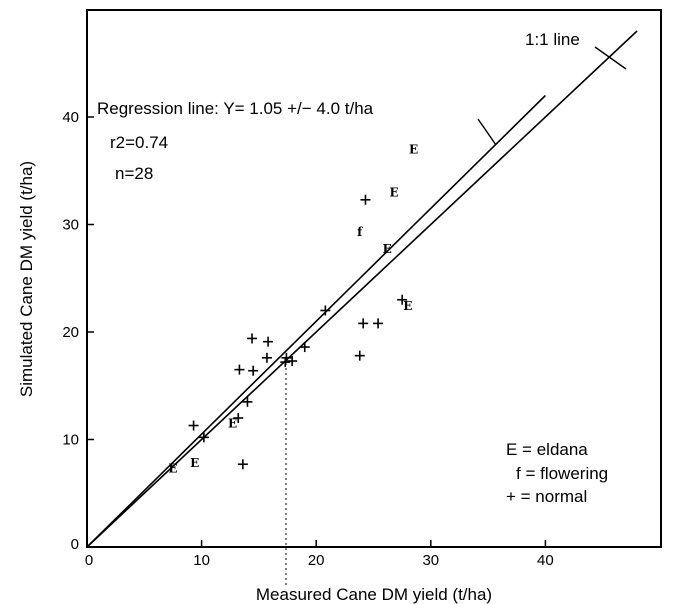 The image size is (674, 604). What do you see at coordinates (610, 58) in the screenshot?
I see `one-to-one-label-pointer` at bounding box center [610, 58].